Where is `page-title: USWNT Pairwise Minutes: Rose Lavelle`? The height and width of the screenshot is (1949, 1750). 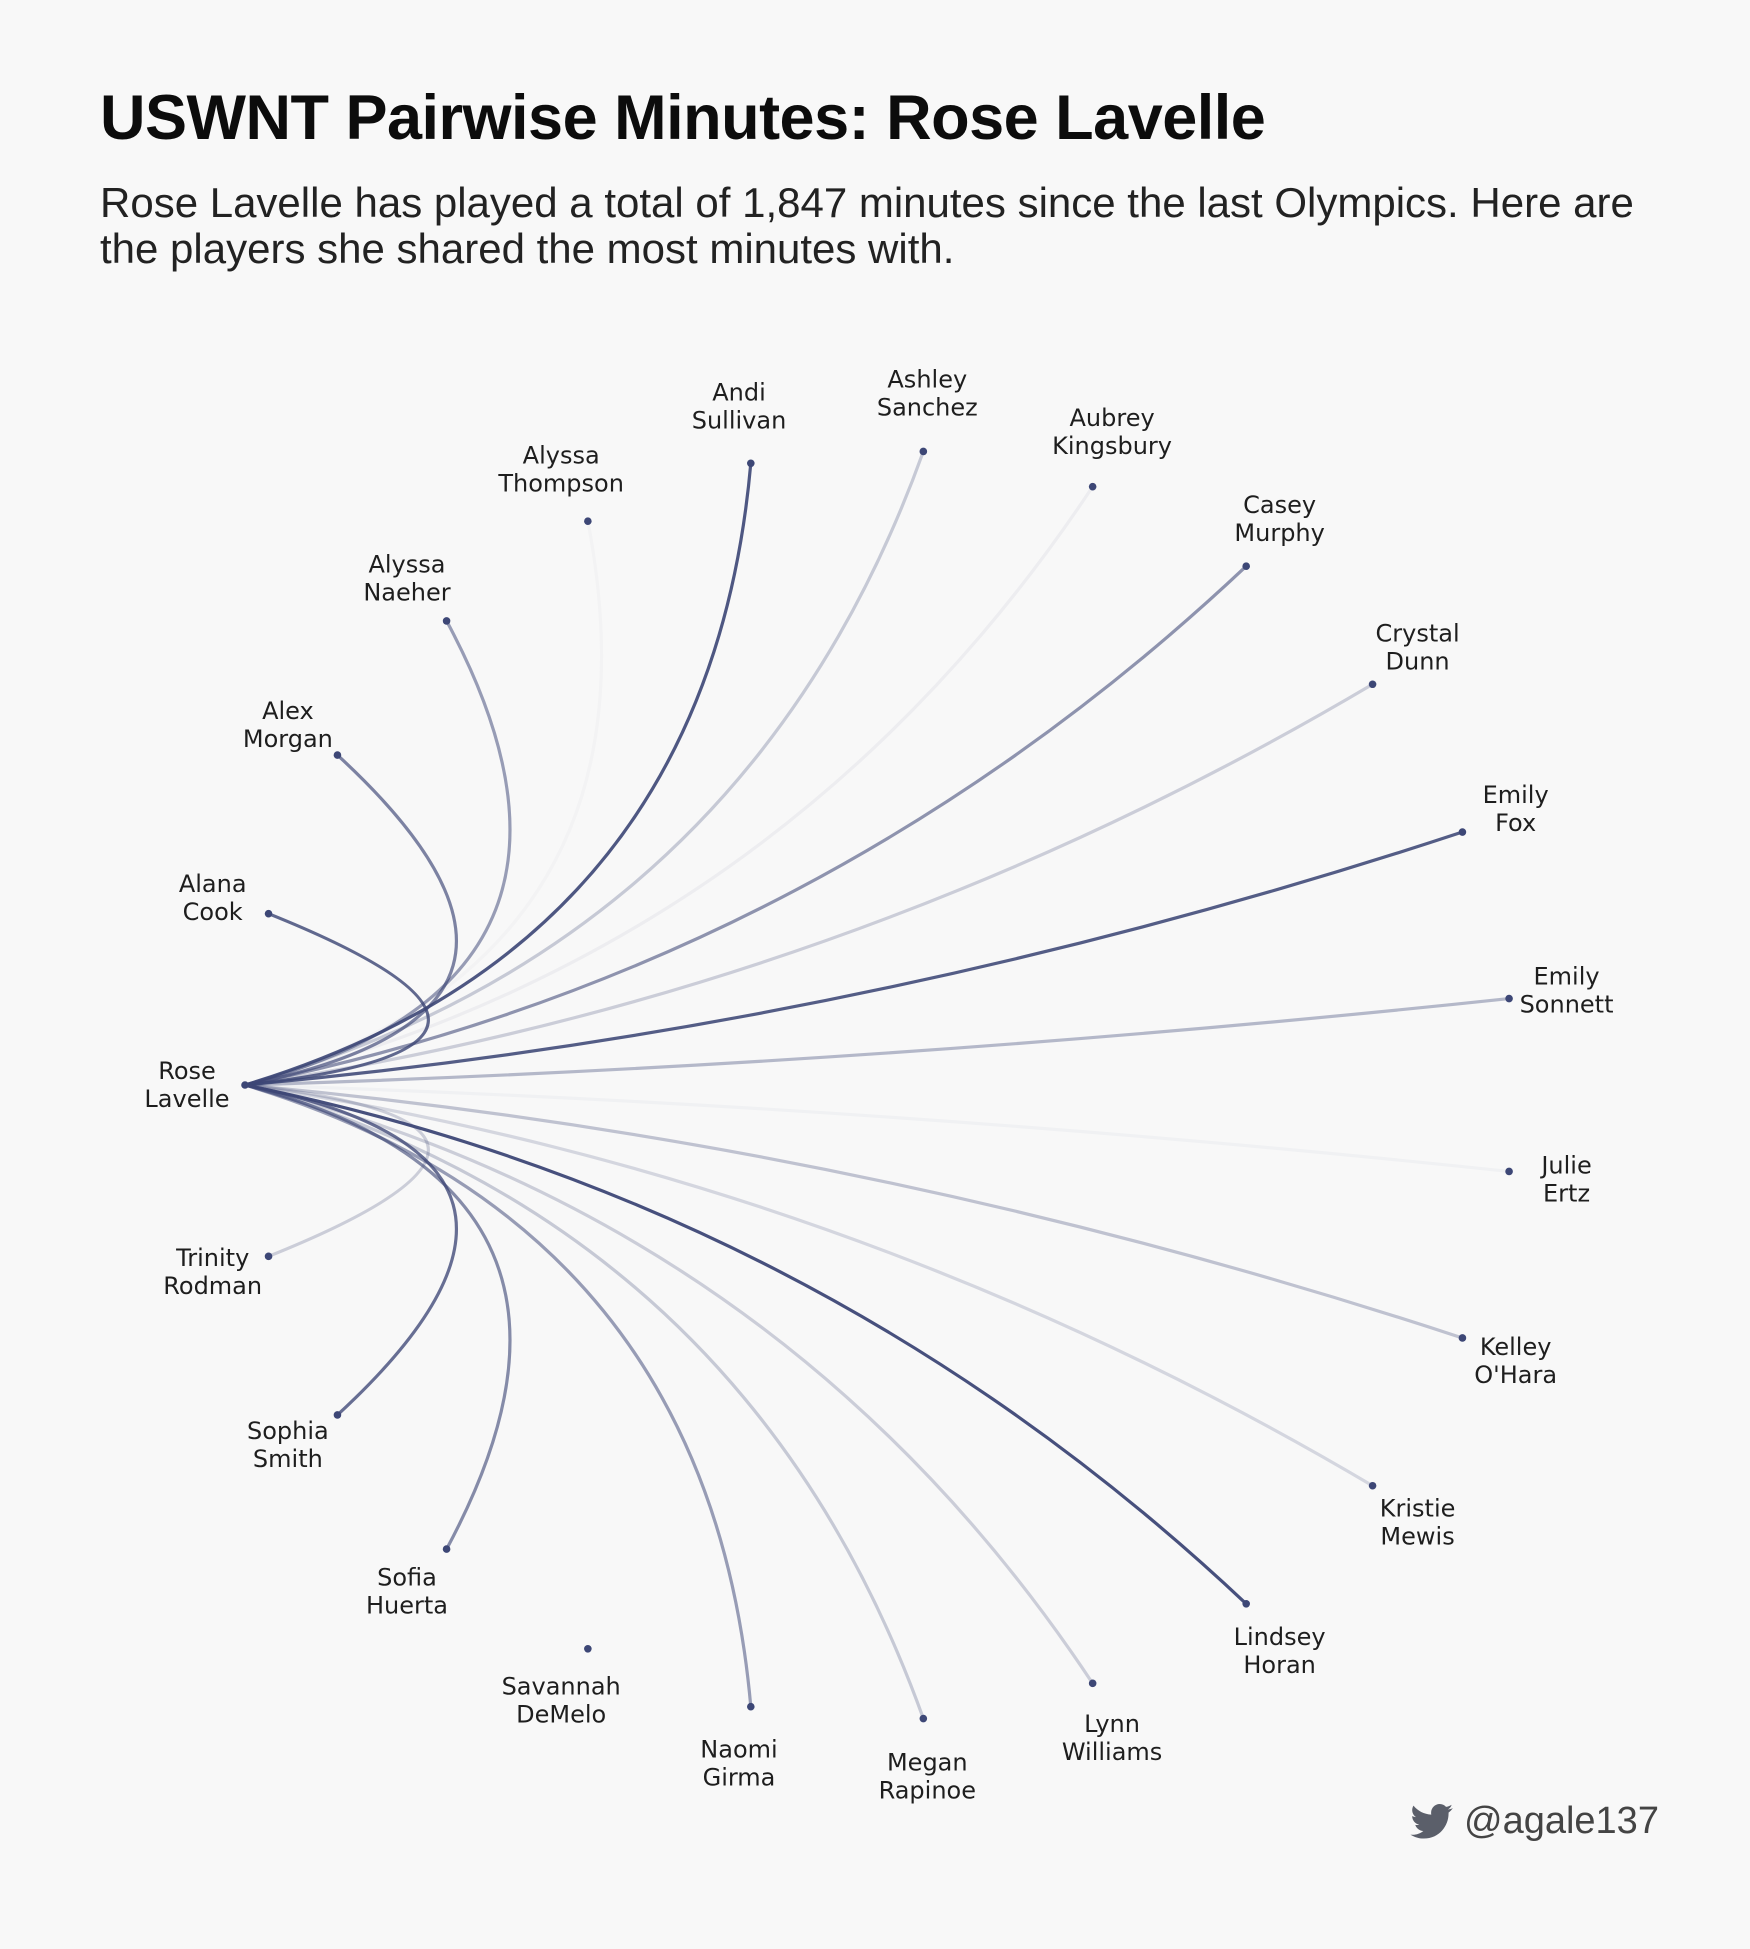
page-title: USWNT Pairwise Minutes: Rose Lavelle is located at coordinates (683, 118).